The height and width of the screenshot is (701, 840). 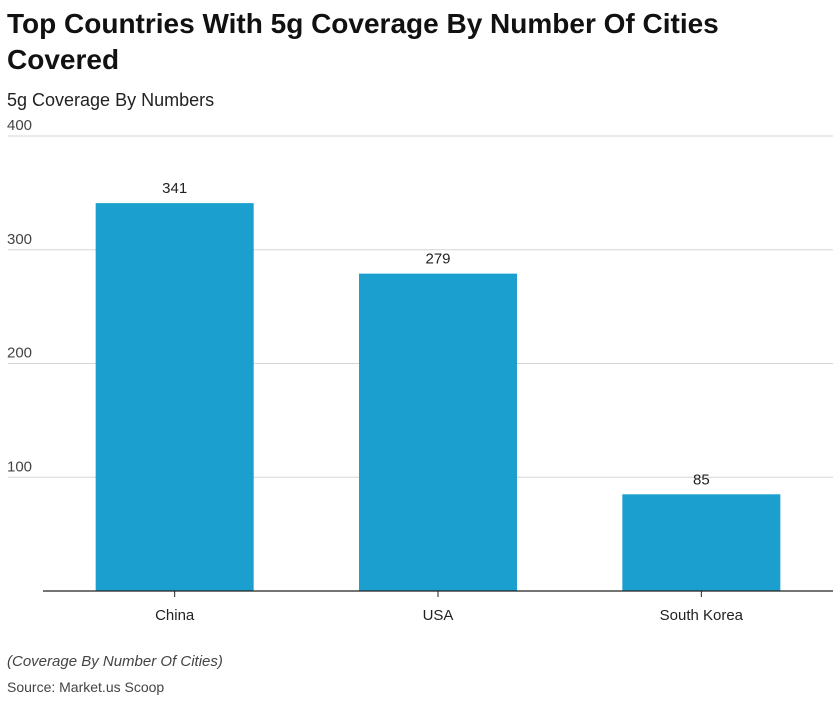 I want to click on data-label: 341, so click(x=174, y=188).